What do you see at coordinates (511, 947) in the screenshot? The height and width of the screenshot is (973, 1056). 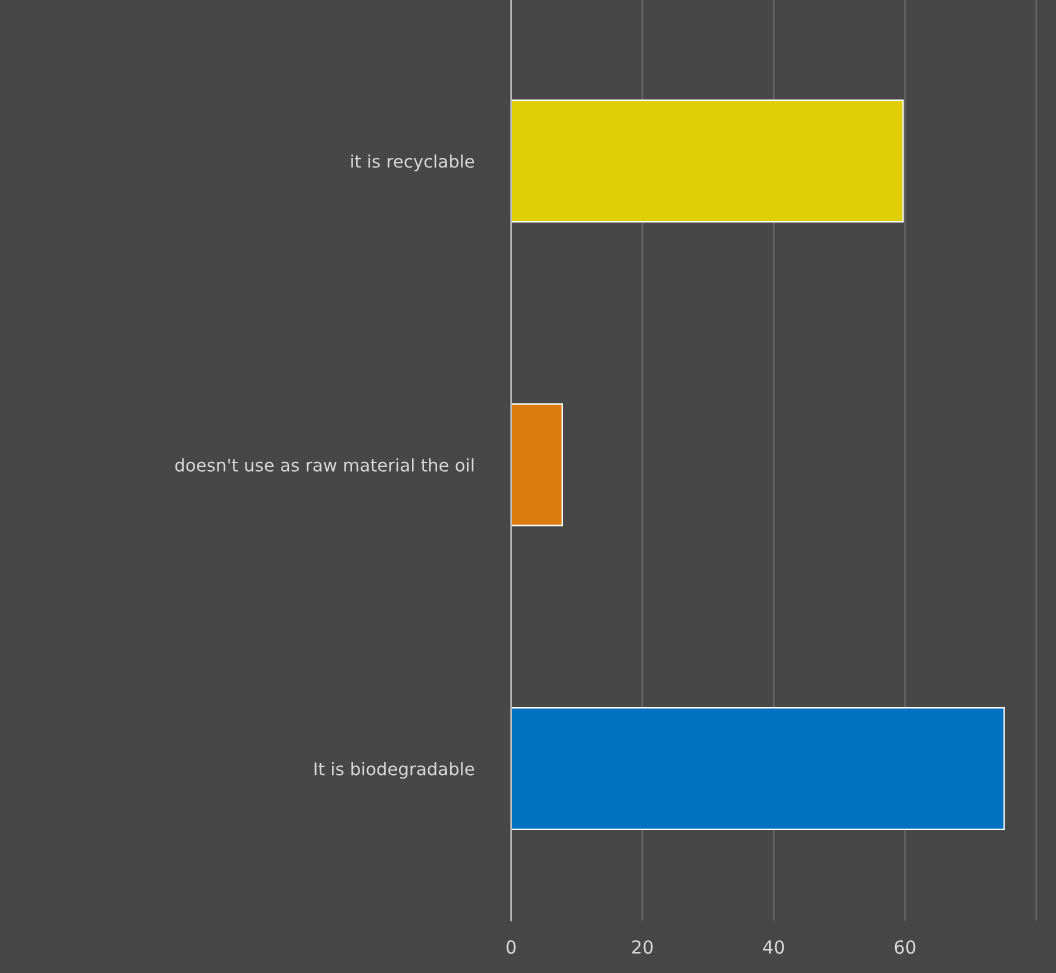 I see `x-tick-label: 0` at bounding box center [511, 947].